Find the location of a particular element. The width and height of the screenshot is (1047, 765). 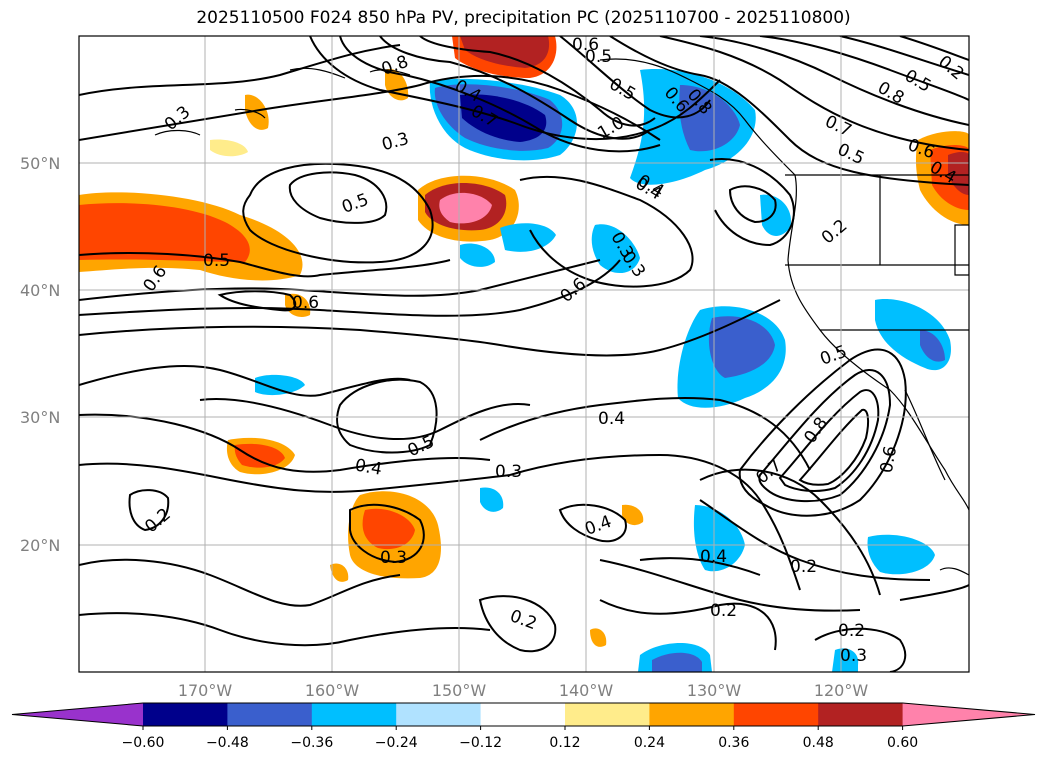

colorbar-tick-label: −0.24 is located at coordinates (396, 743).